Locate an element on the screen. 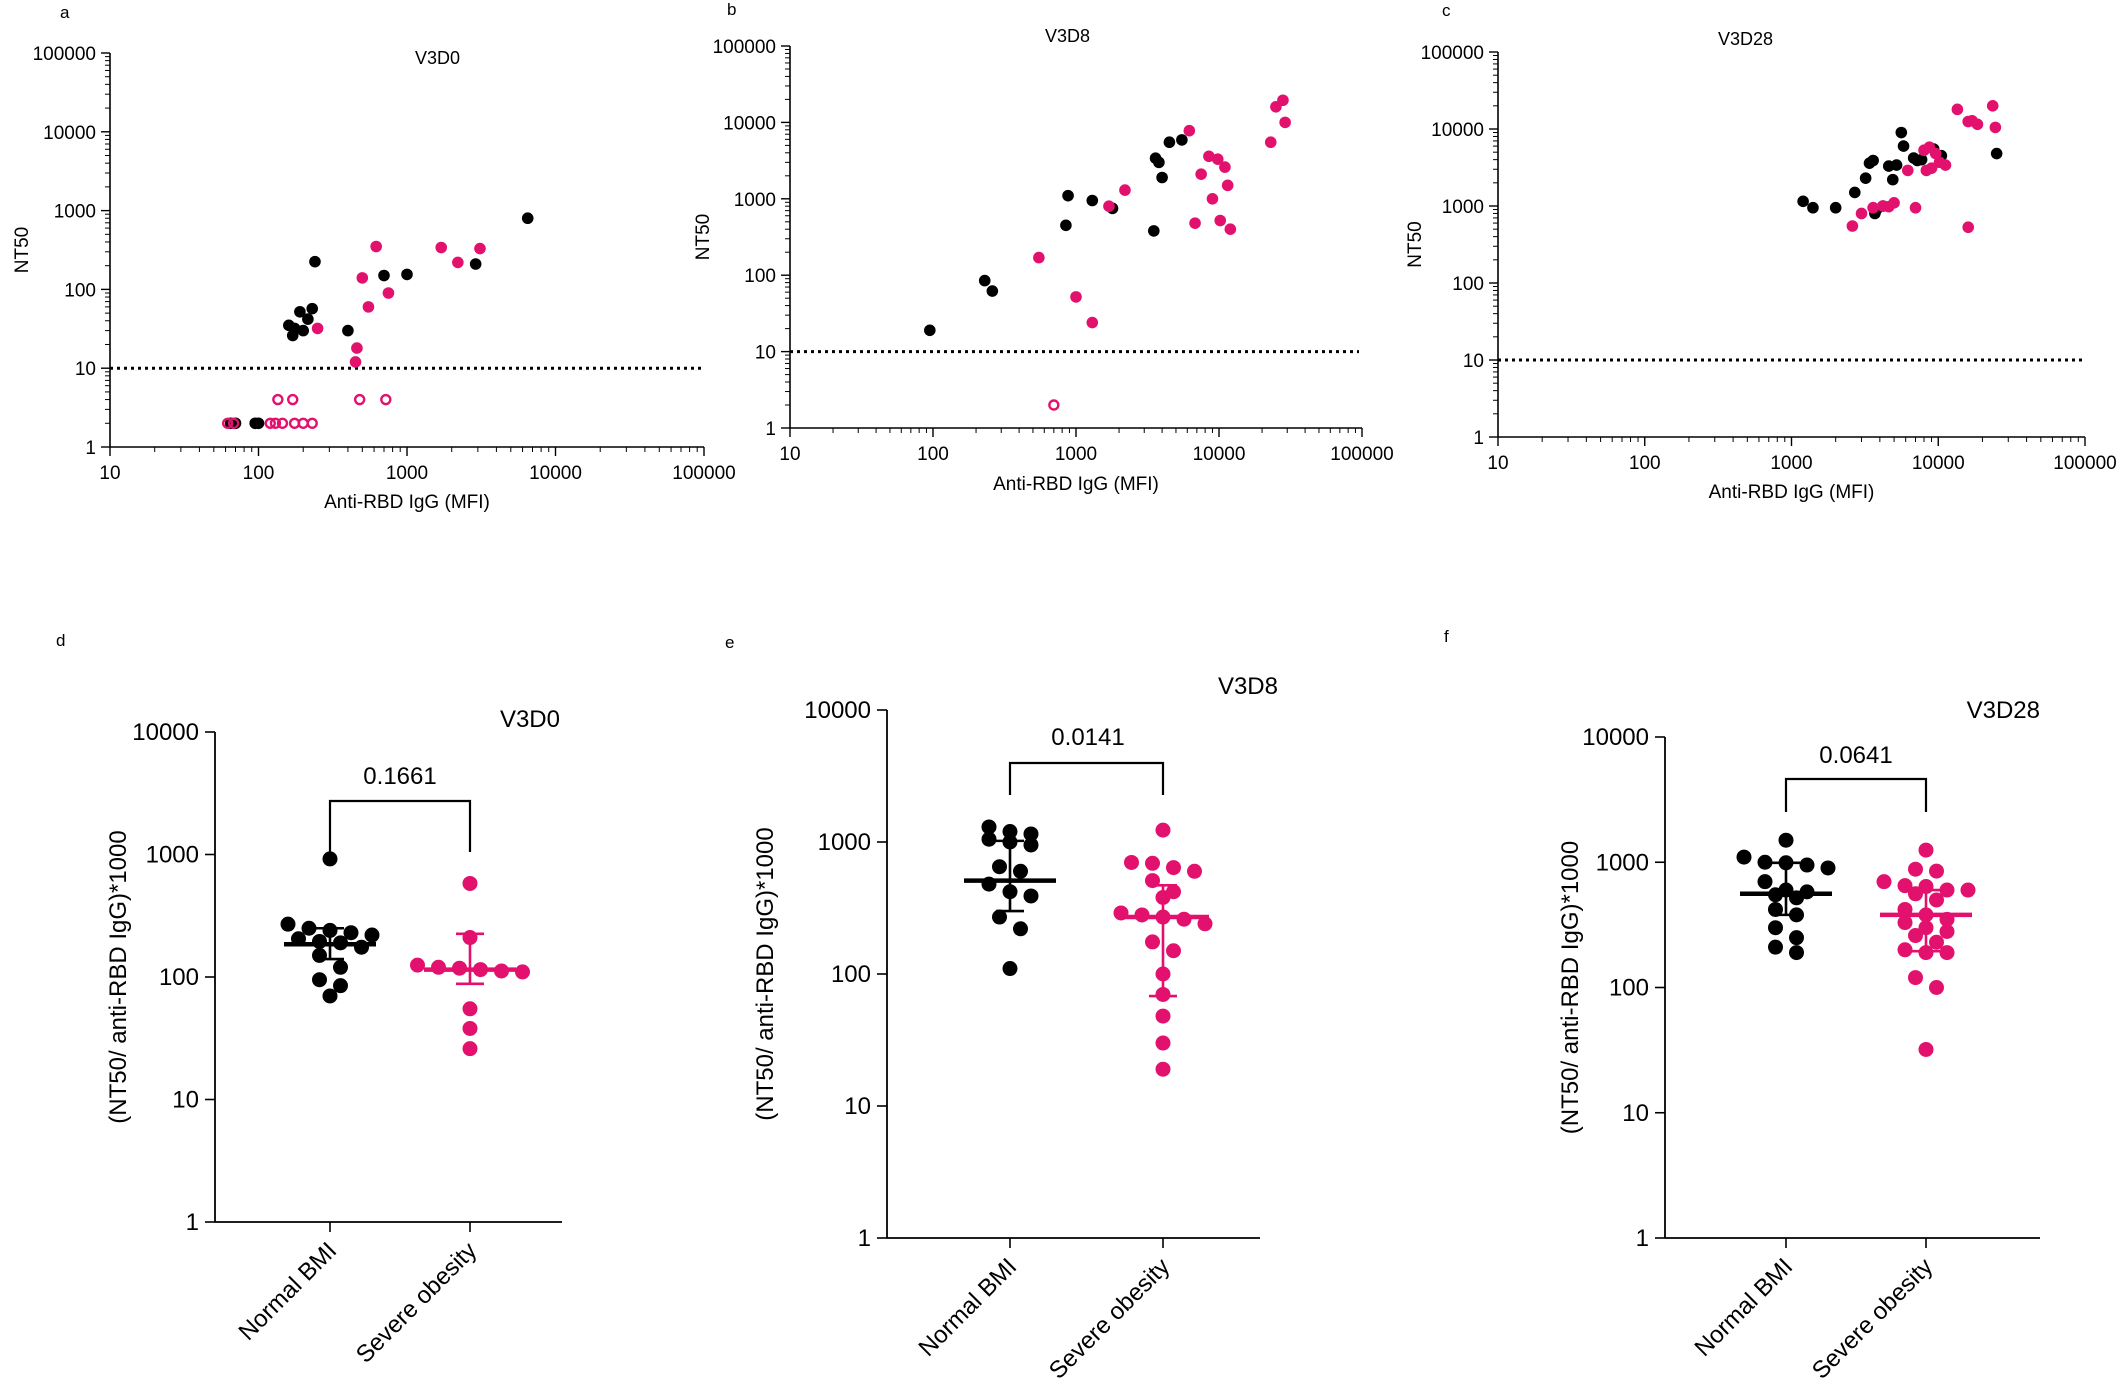 The height and width of the screenshot is (1398, 2116). x-axis-title-b: Anti-RBD IgG (MFI) is located at coordinates (1076, 484).